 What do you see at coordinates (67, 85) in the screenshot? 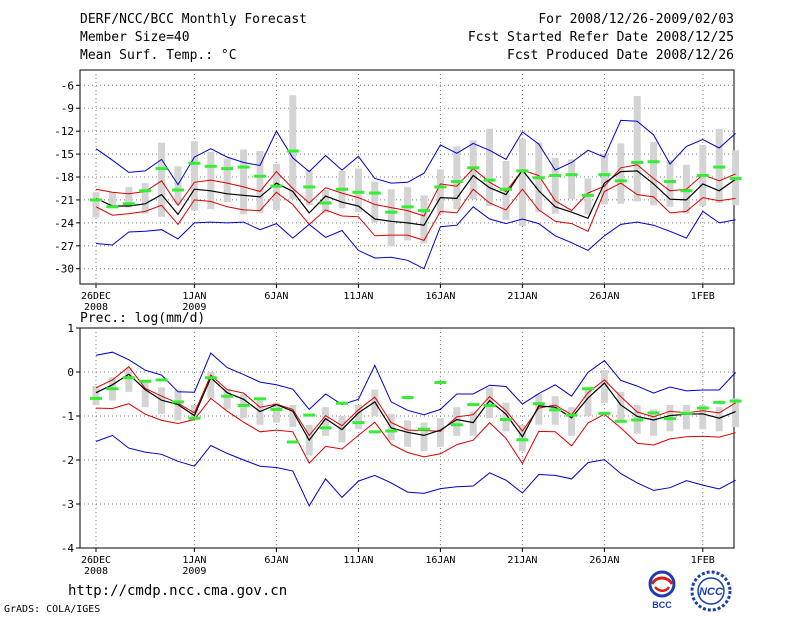
I see `temp-ytick-label: -6` at bounding box center [67, 85].